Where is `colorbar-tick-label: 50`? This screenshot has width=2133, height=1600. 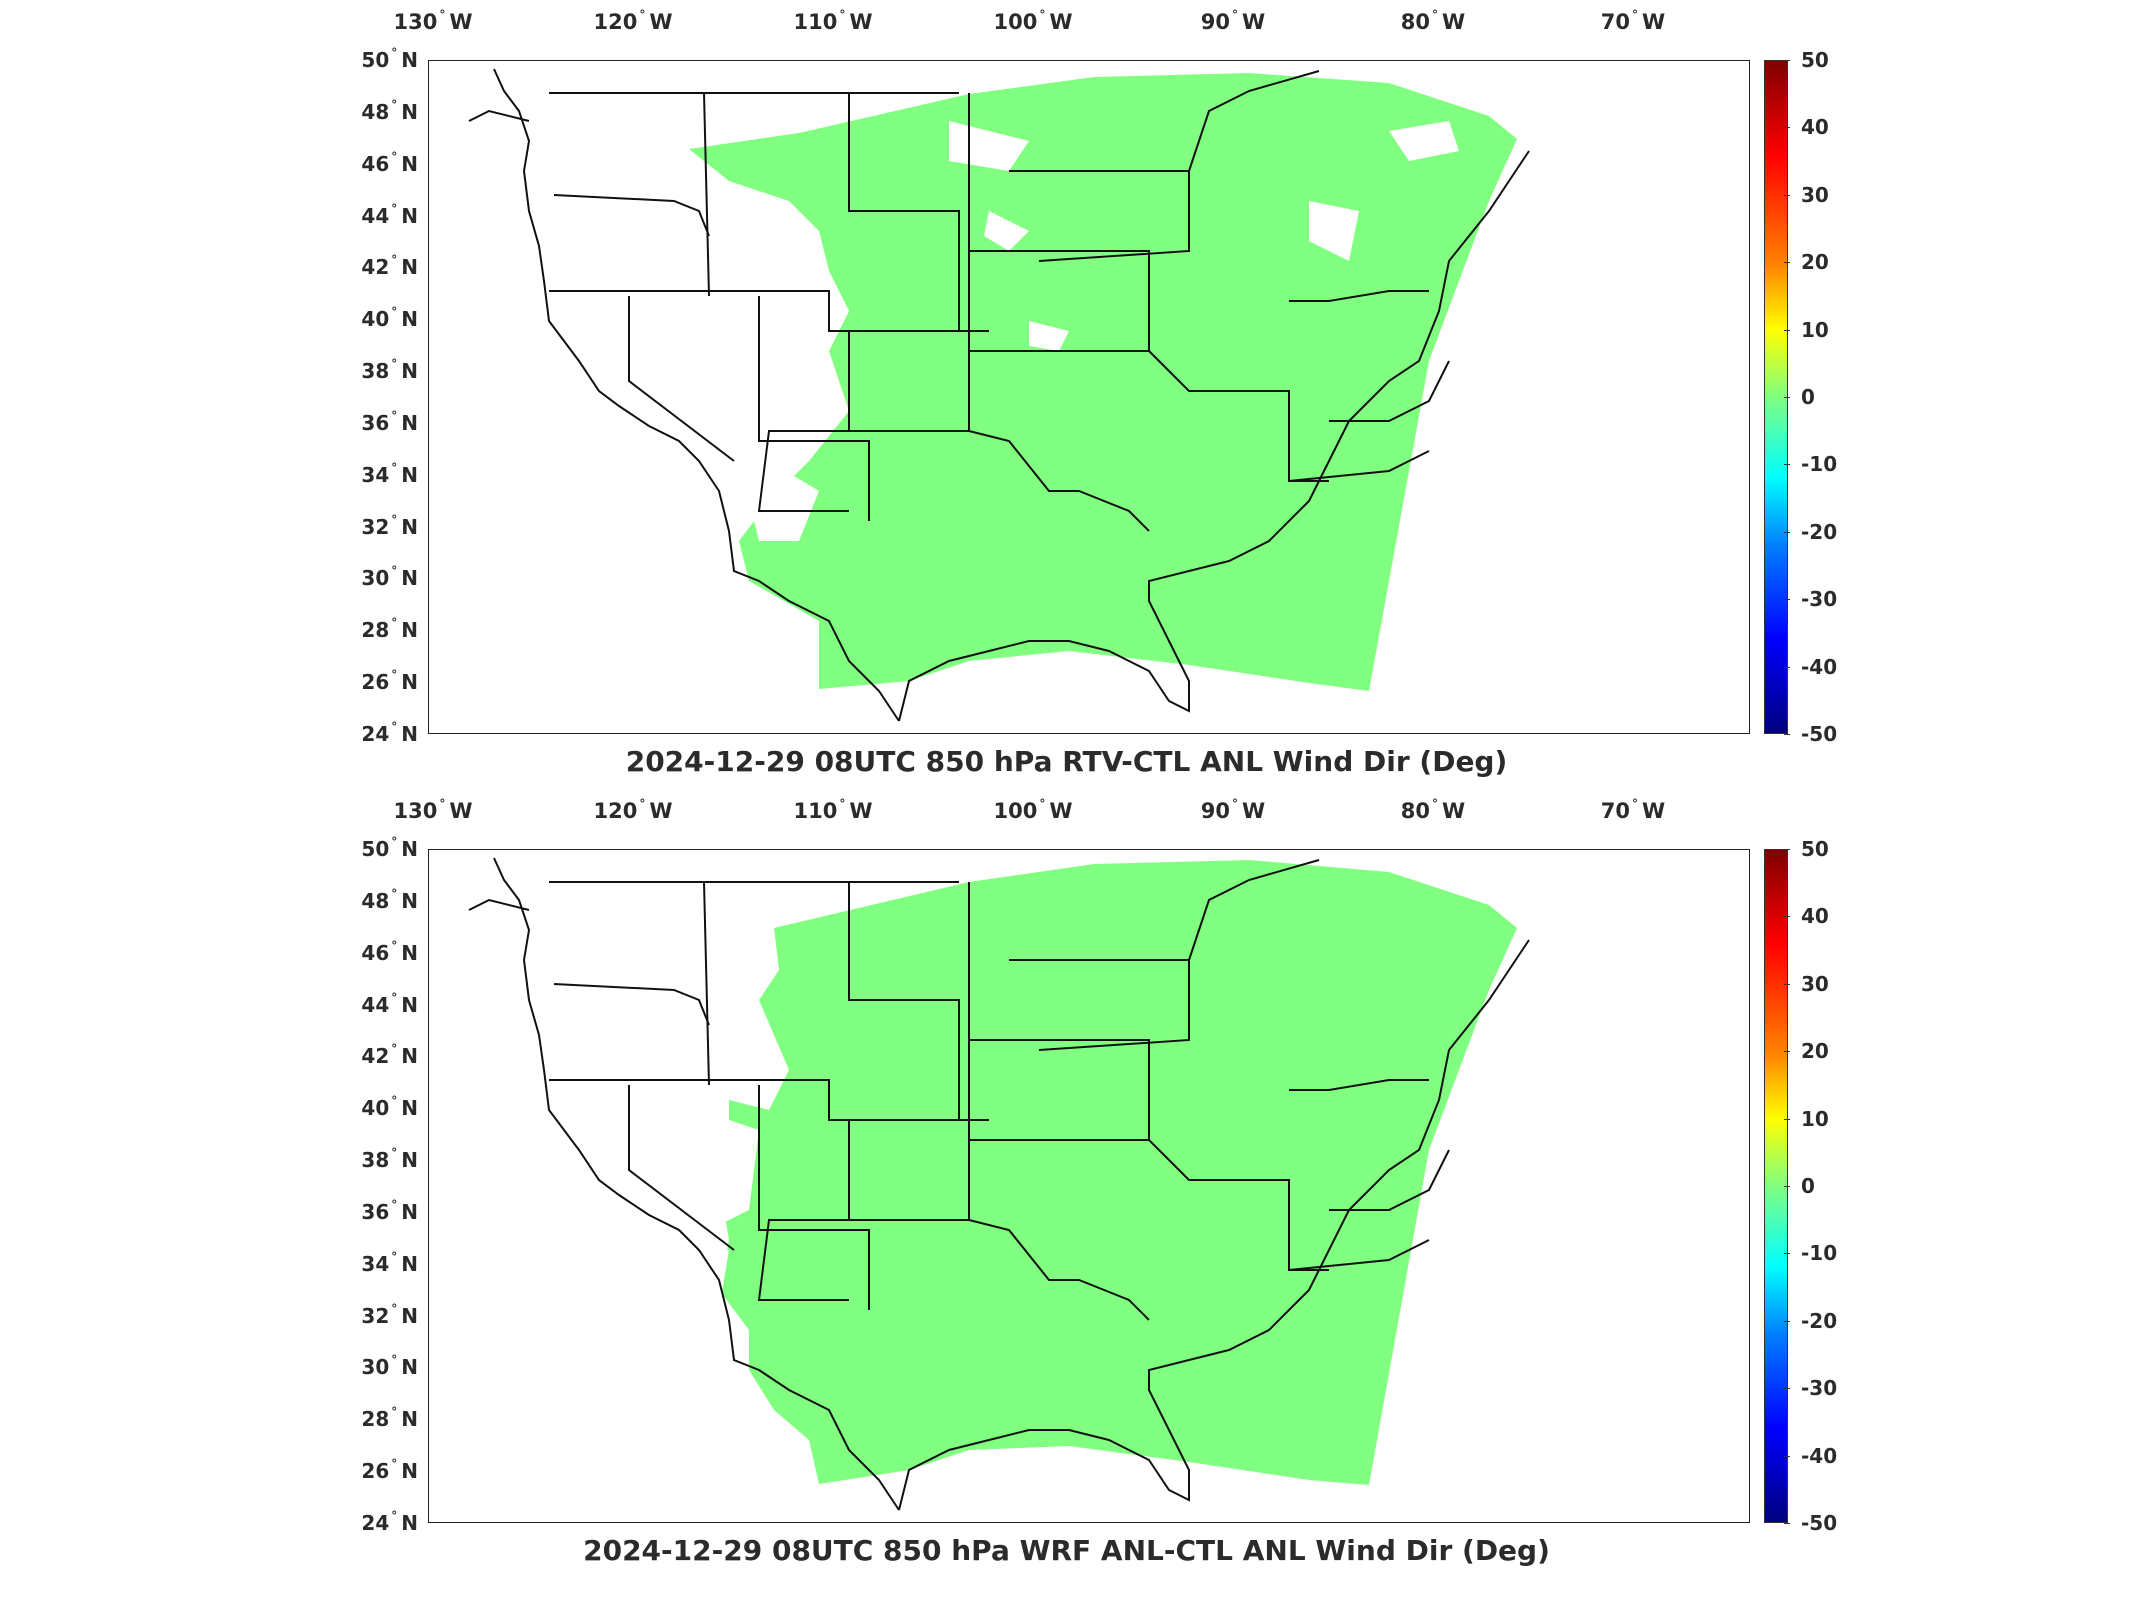 colorbar-tick-label: 50 is located at coordinates (1815, 849).